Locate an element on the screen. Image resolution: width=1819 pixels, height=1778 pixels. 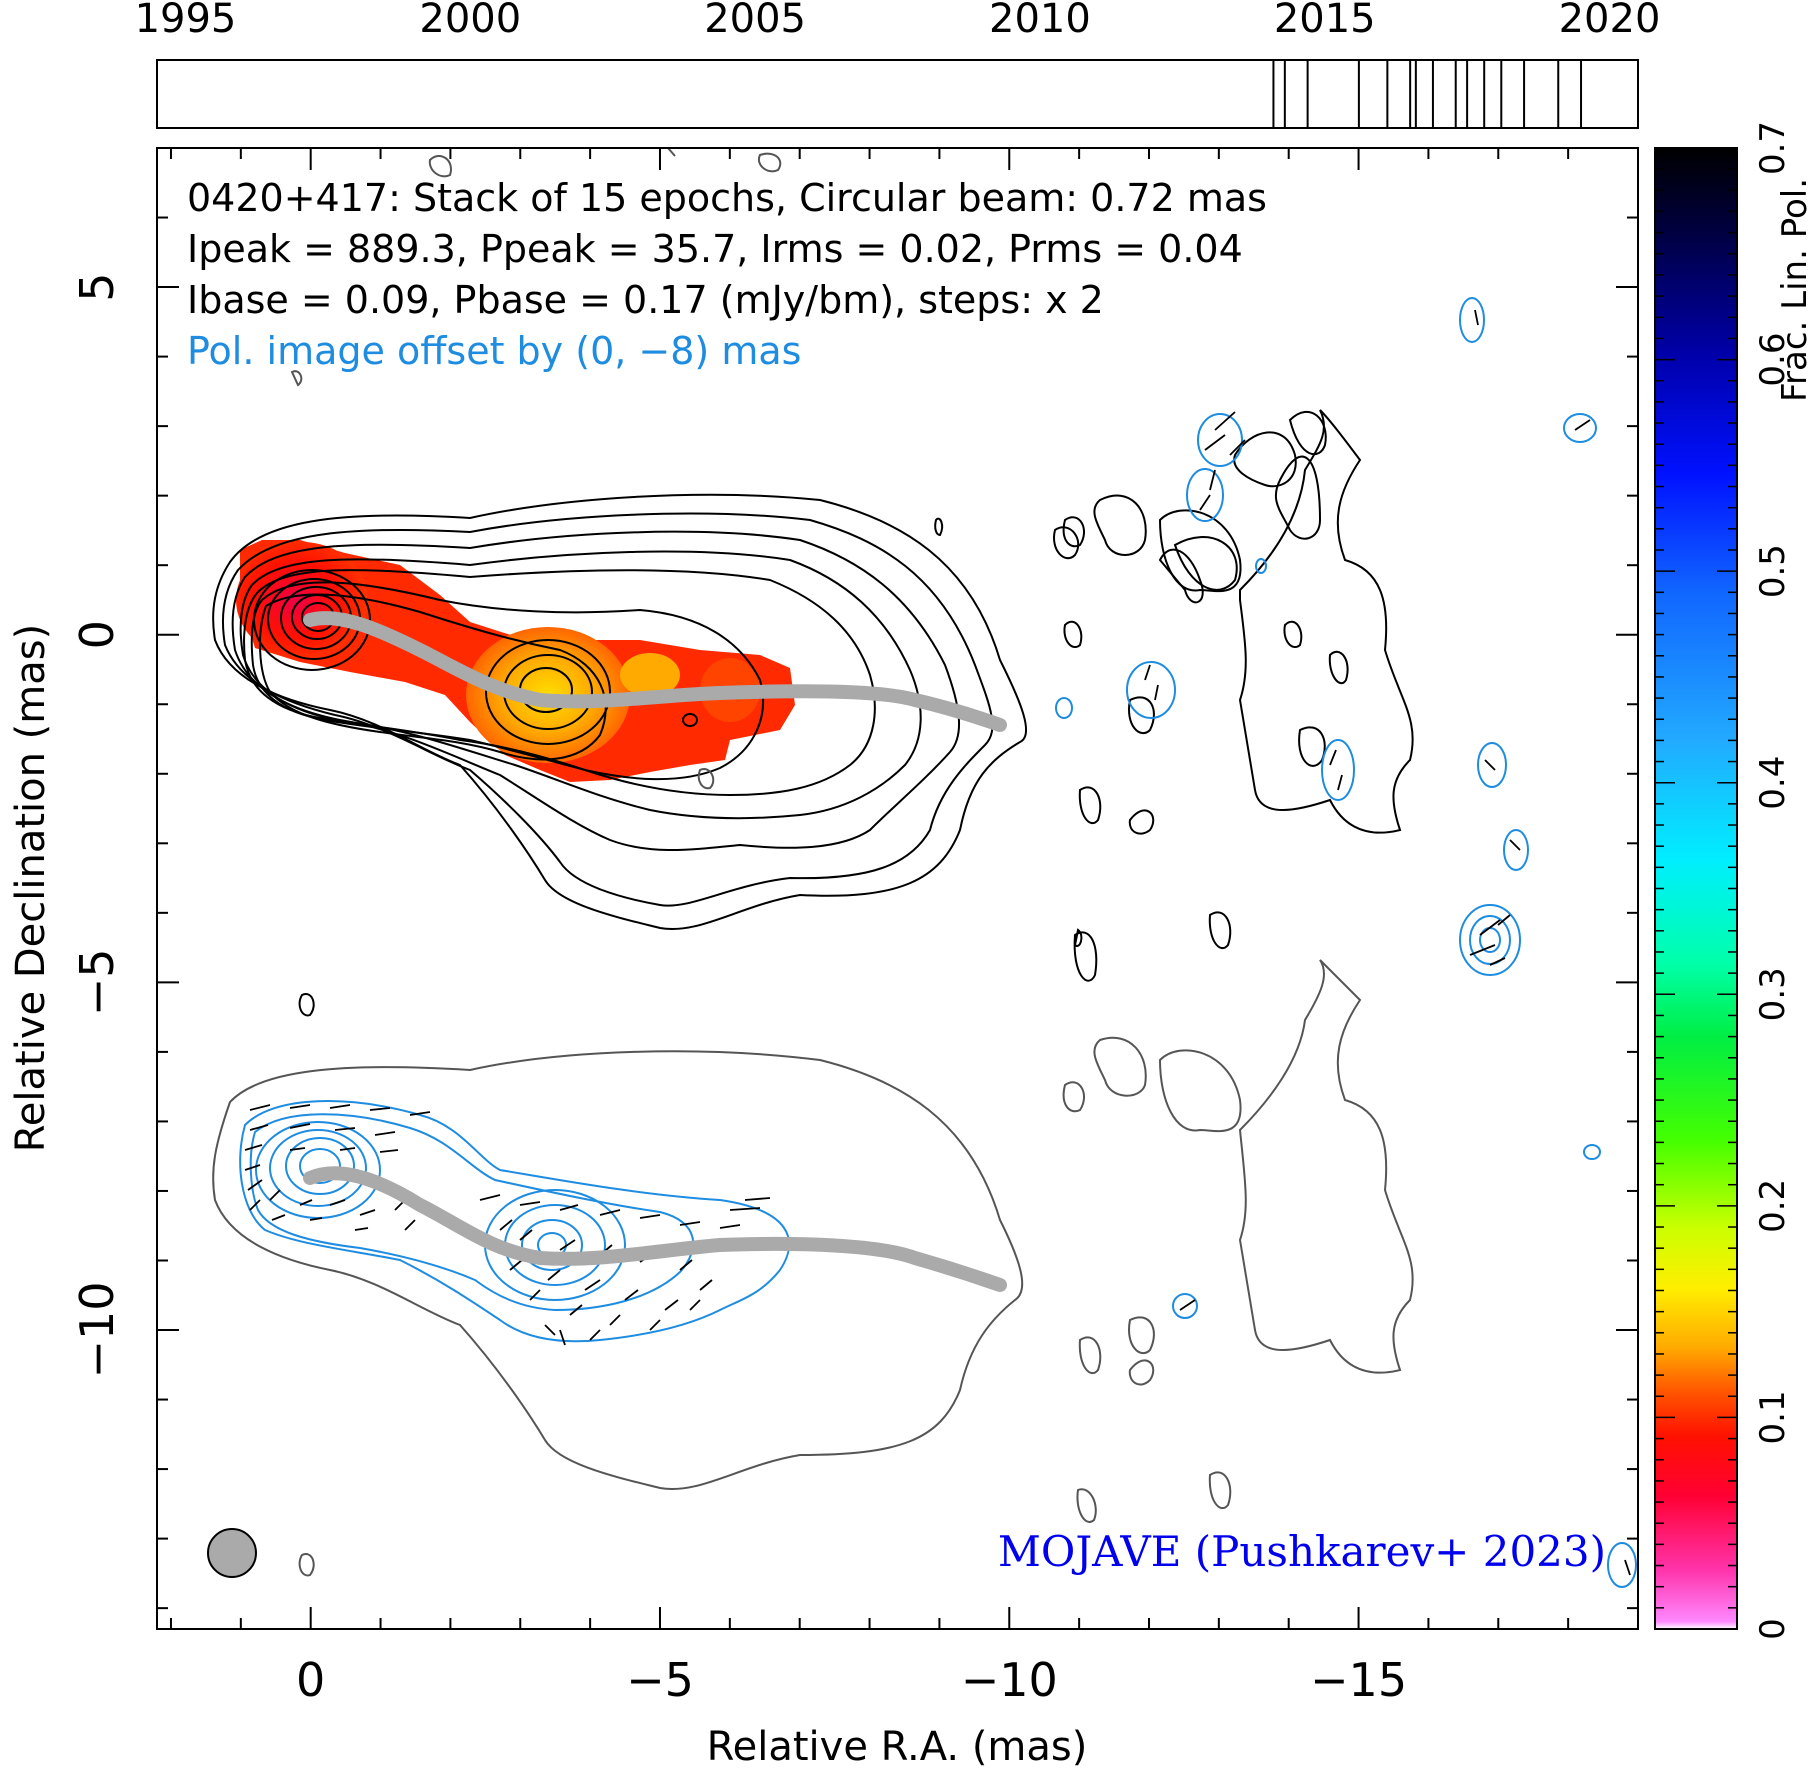
y-tick-label: −10 is located at coordinates (97, 1329).